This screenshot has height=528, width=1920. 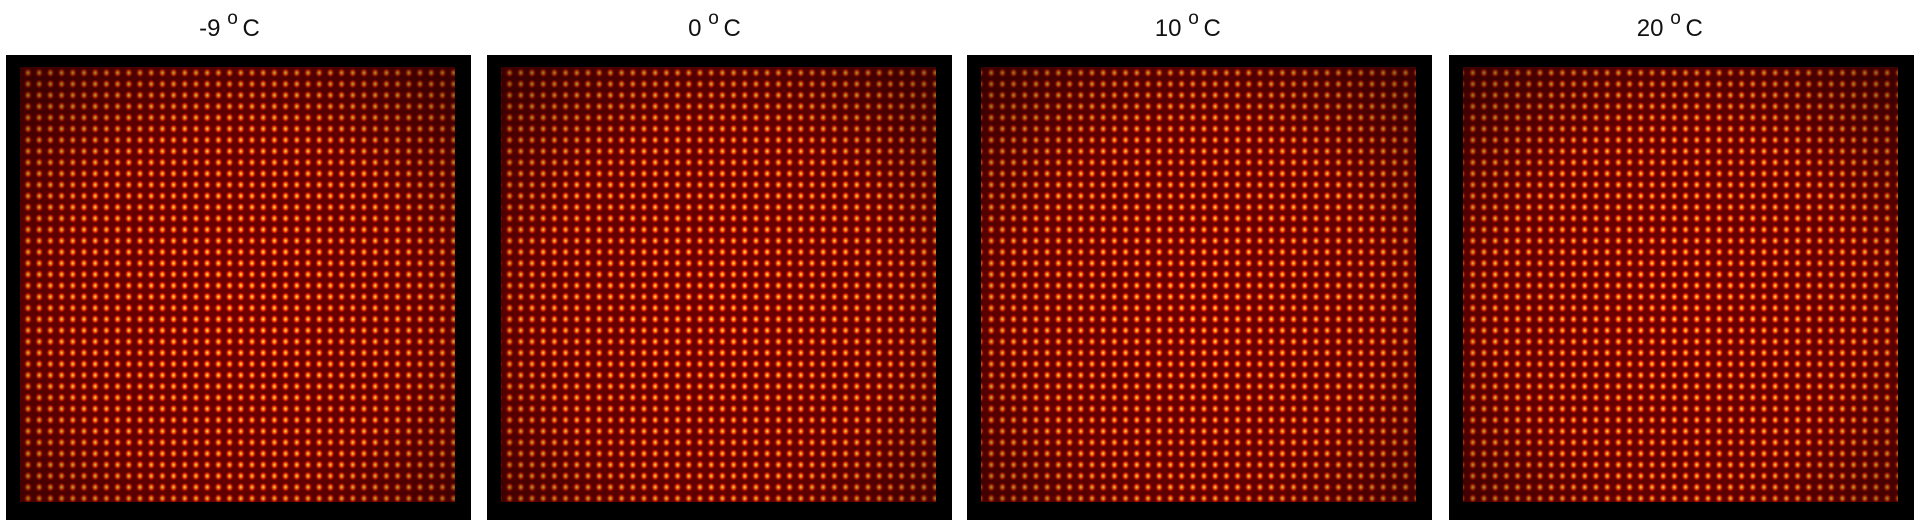 What do you see at coordinates (1168, 28) in the screenshot?
I see `panel-value: 10` at bounding box center [1168, 28].